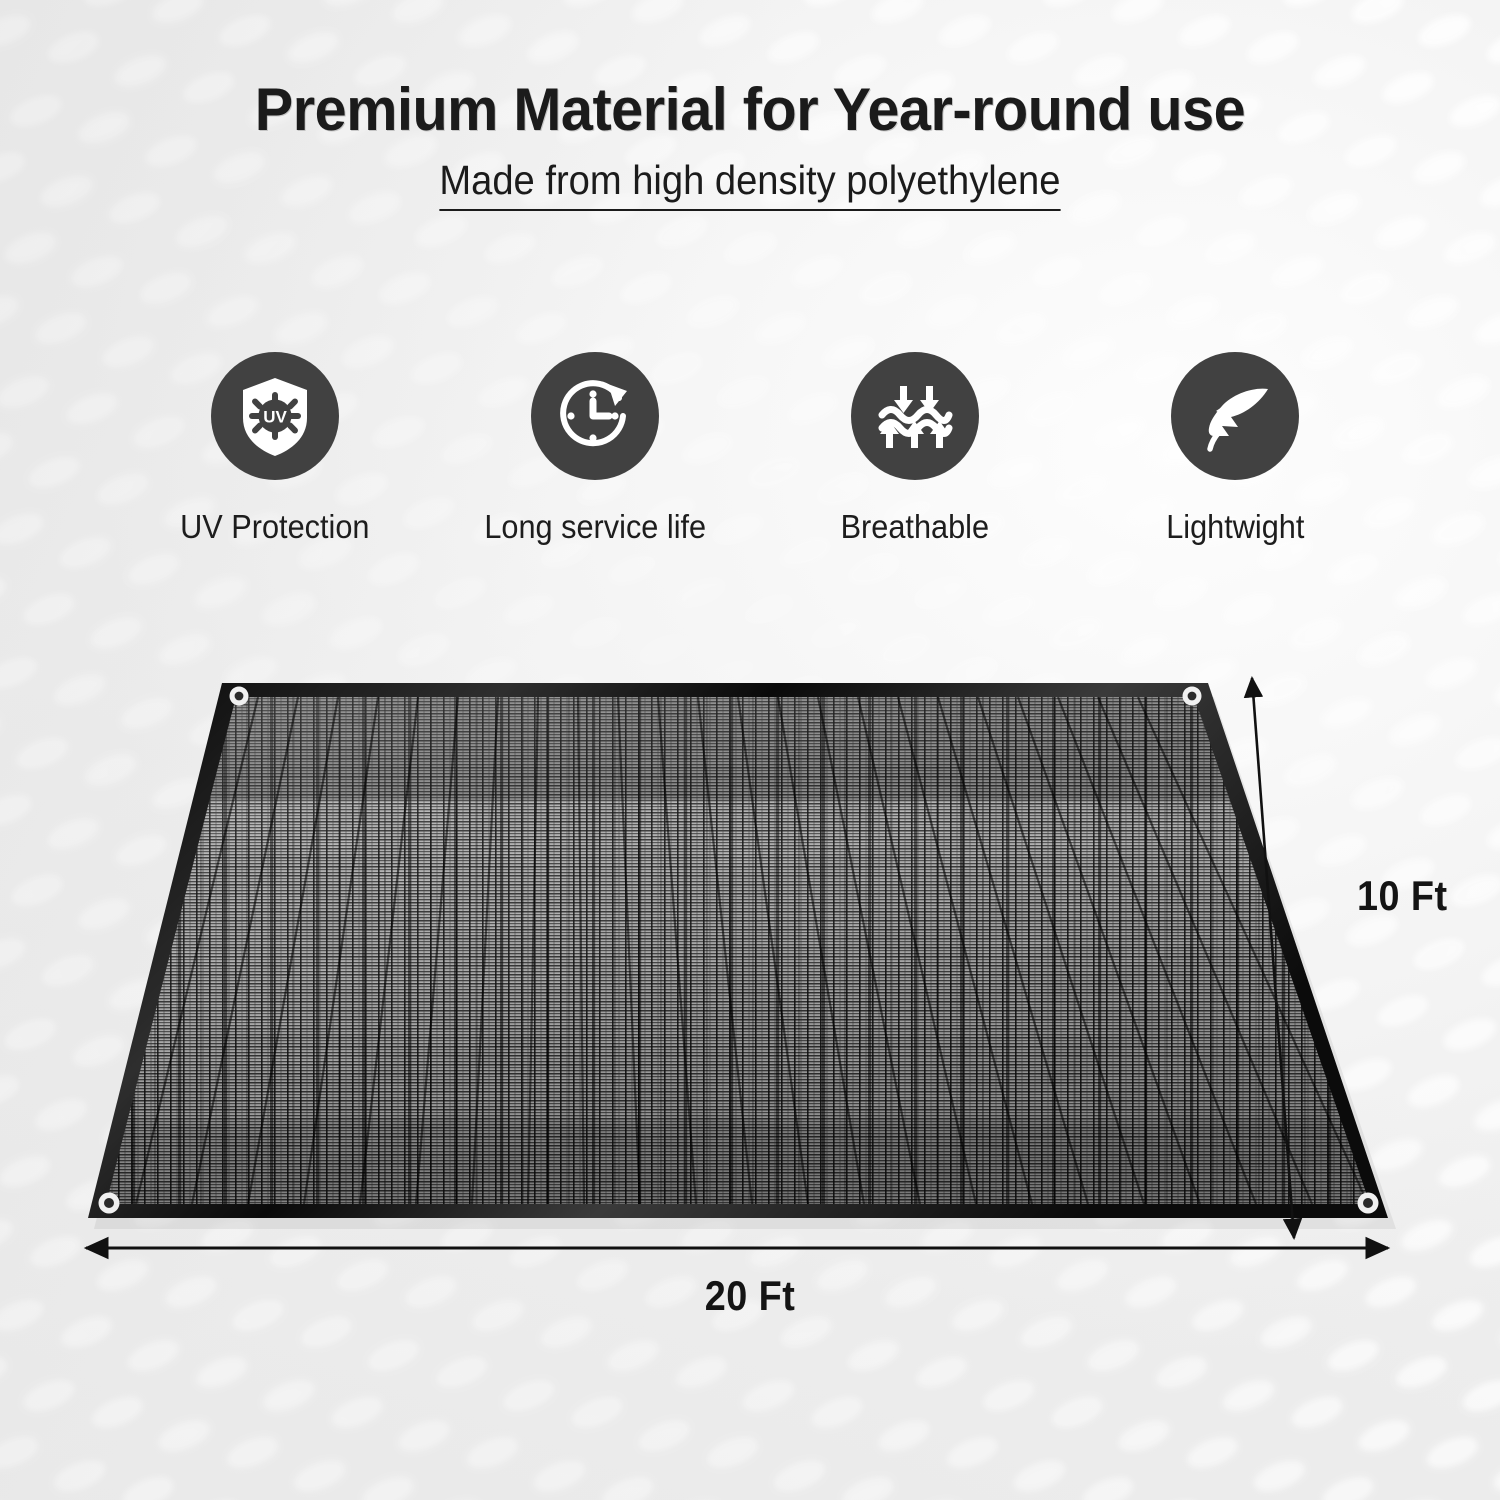 Image resolution: width=1500 pixels, height=1500 pixels. I want to click on feature-label: Long service life, so click(595, 526).